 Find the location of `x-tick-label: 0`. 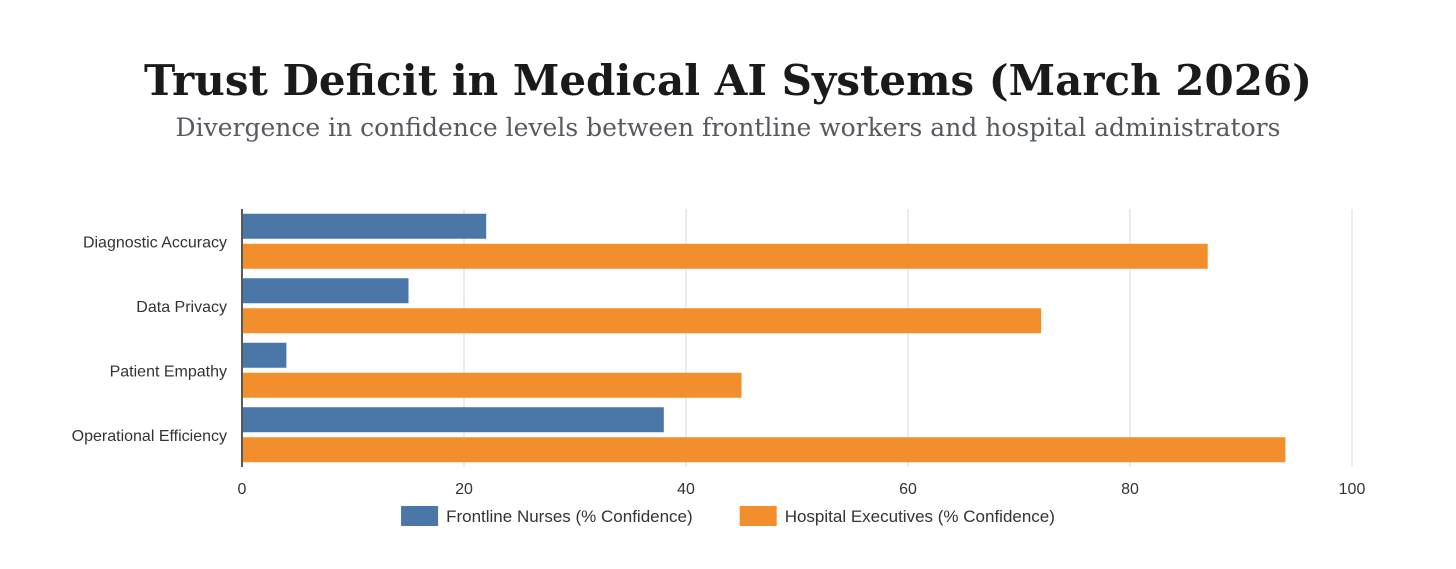

x-tick-label: 0 is located at coordinates (242, 489).